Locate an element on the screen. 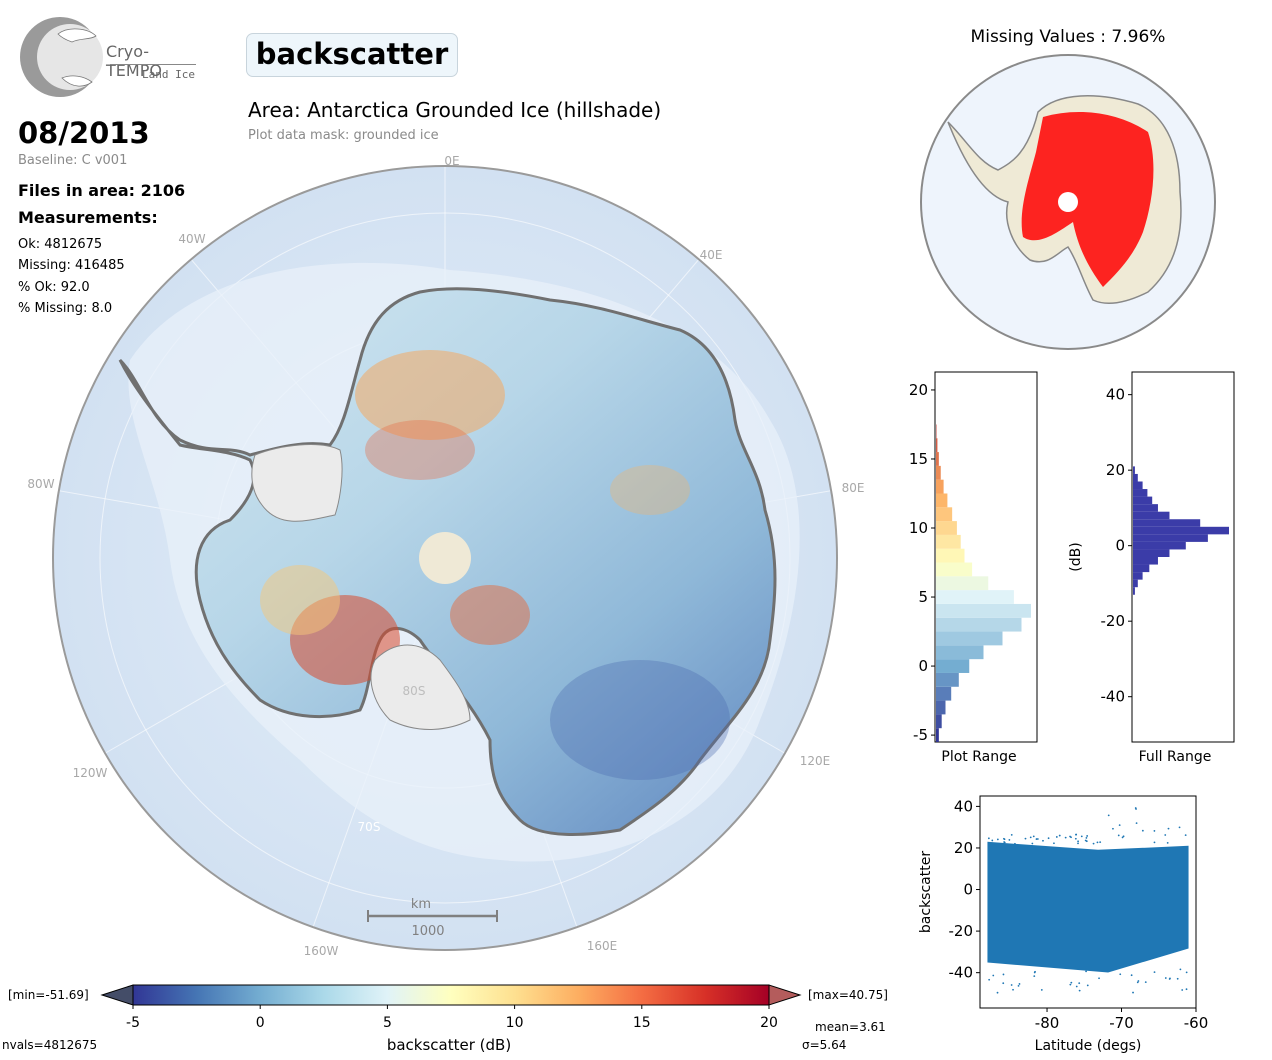 Image resolution: width=1272 pixels, height=1060 pixels. warm-patch-west is located at coordinates (300, 600).